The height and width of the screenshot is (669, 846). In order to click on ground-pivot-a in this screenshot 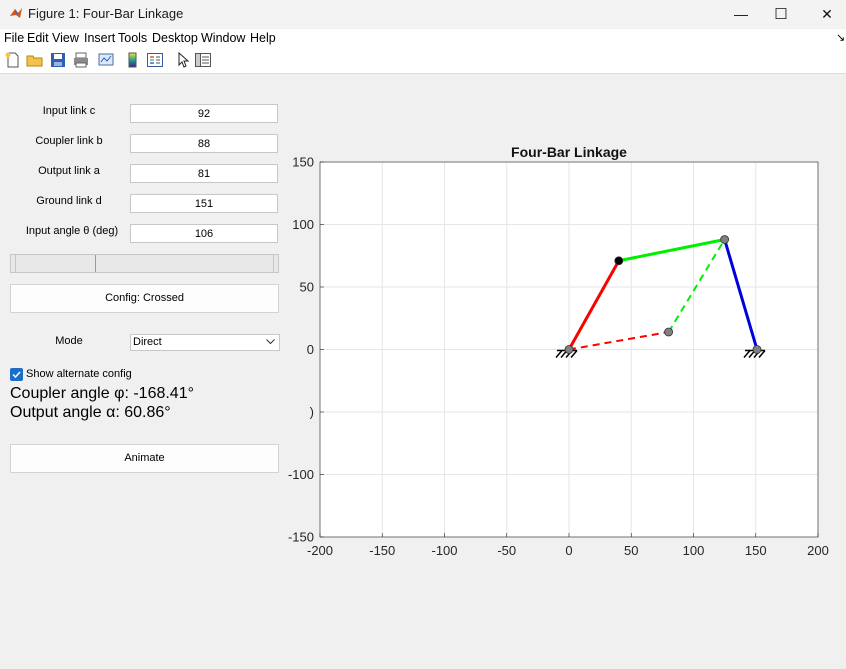, I will do `click(569, 349)`.